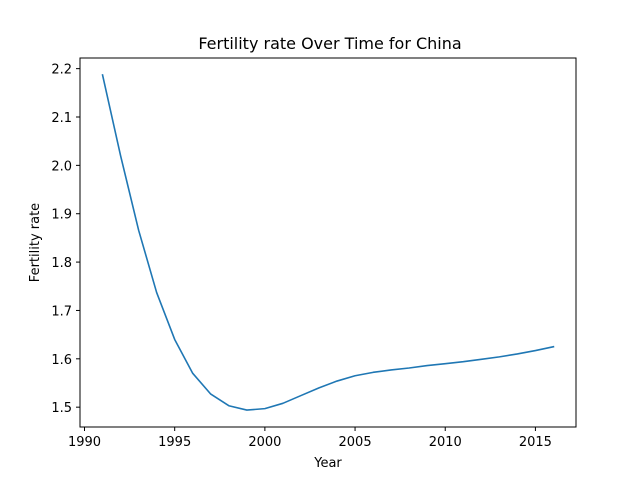 Image resolution: width=640 pixels, height=480 pixels. Describe the element at coordinates (329, 43) in the screenshot. I see `chart-title: Fertility rate Over Time for China` at that location.